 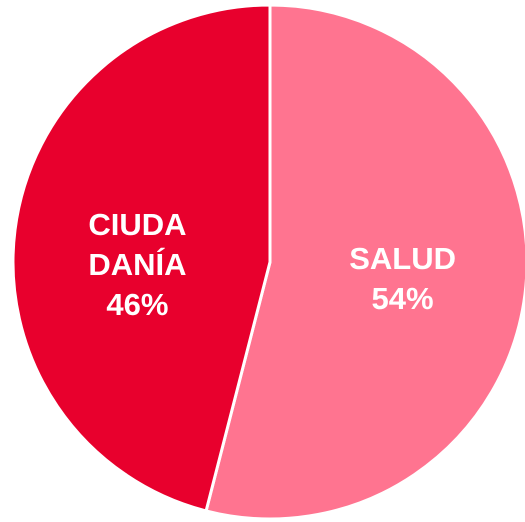 I want to click on value-label: 54%, so click(x=402, y=298).